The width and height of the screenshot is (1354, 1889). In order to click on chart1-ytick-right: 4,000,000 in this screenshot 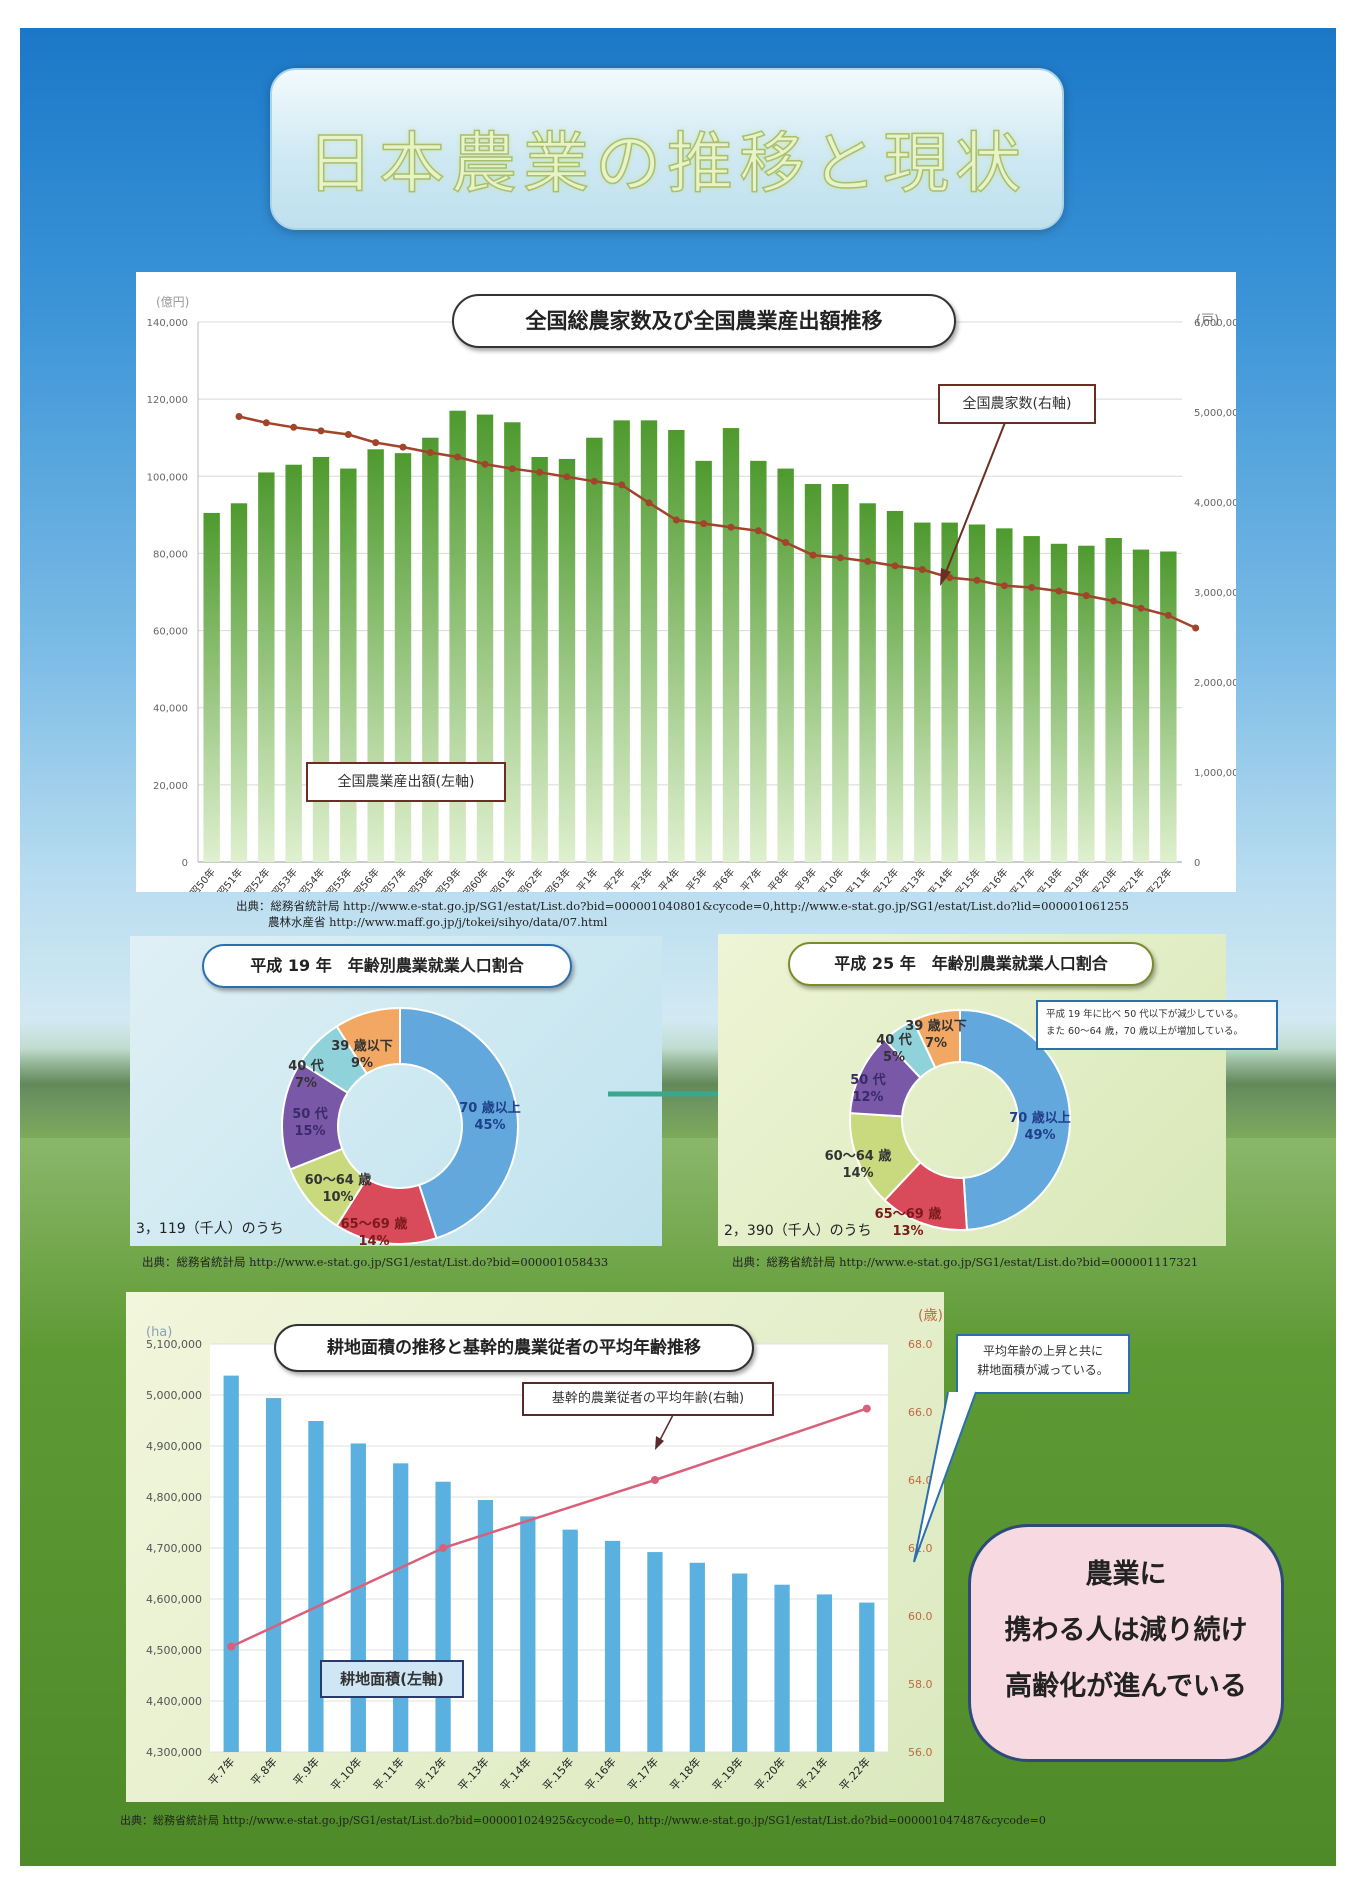, I will do `click(1215, 503)`.